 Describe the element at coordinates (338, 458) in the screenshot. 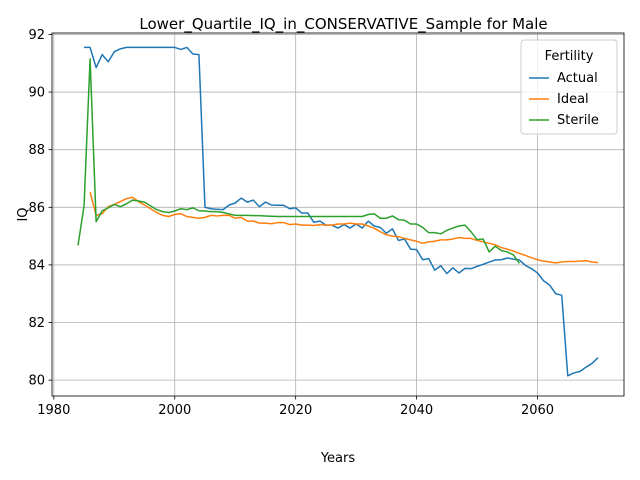

I see `x-axis-label: Years` at that location.